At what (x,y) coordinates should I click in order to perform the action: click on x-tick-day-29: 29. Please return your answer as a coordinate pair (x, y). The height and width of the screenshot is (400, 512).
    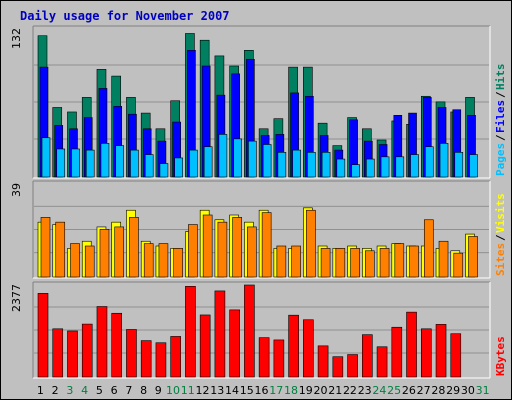
    Looking at the image, I should click on (453, 390).